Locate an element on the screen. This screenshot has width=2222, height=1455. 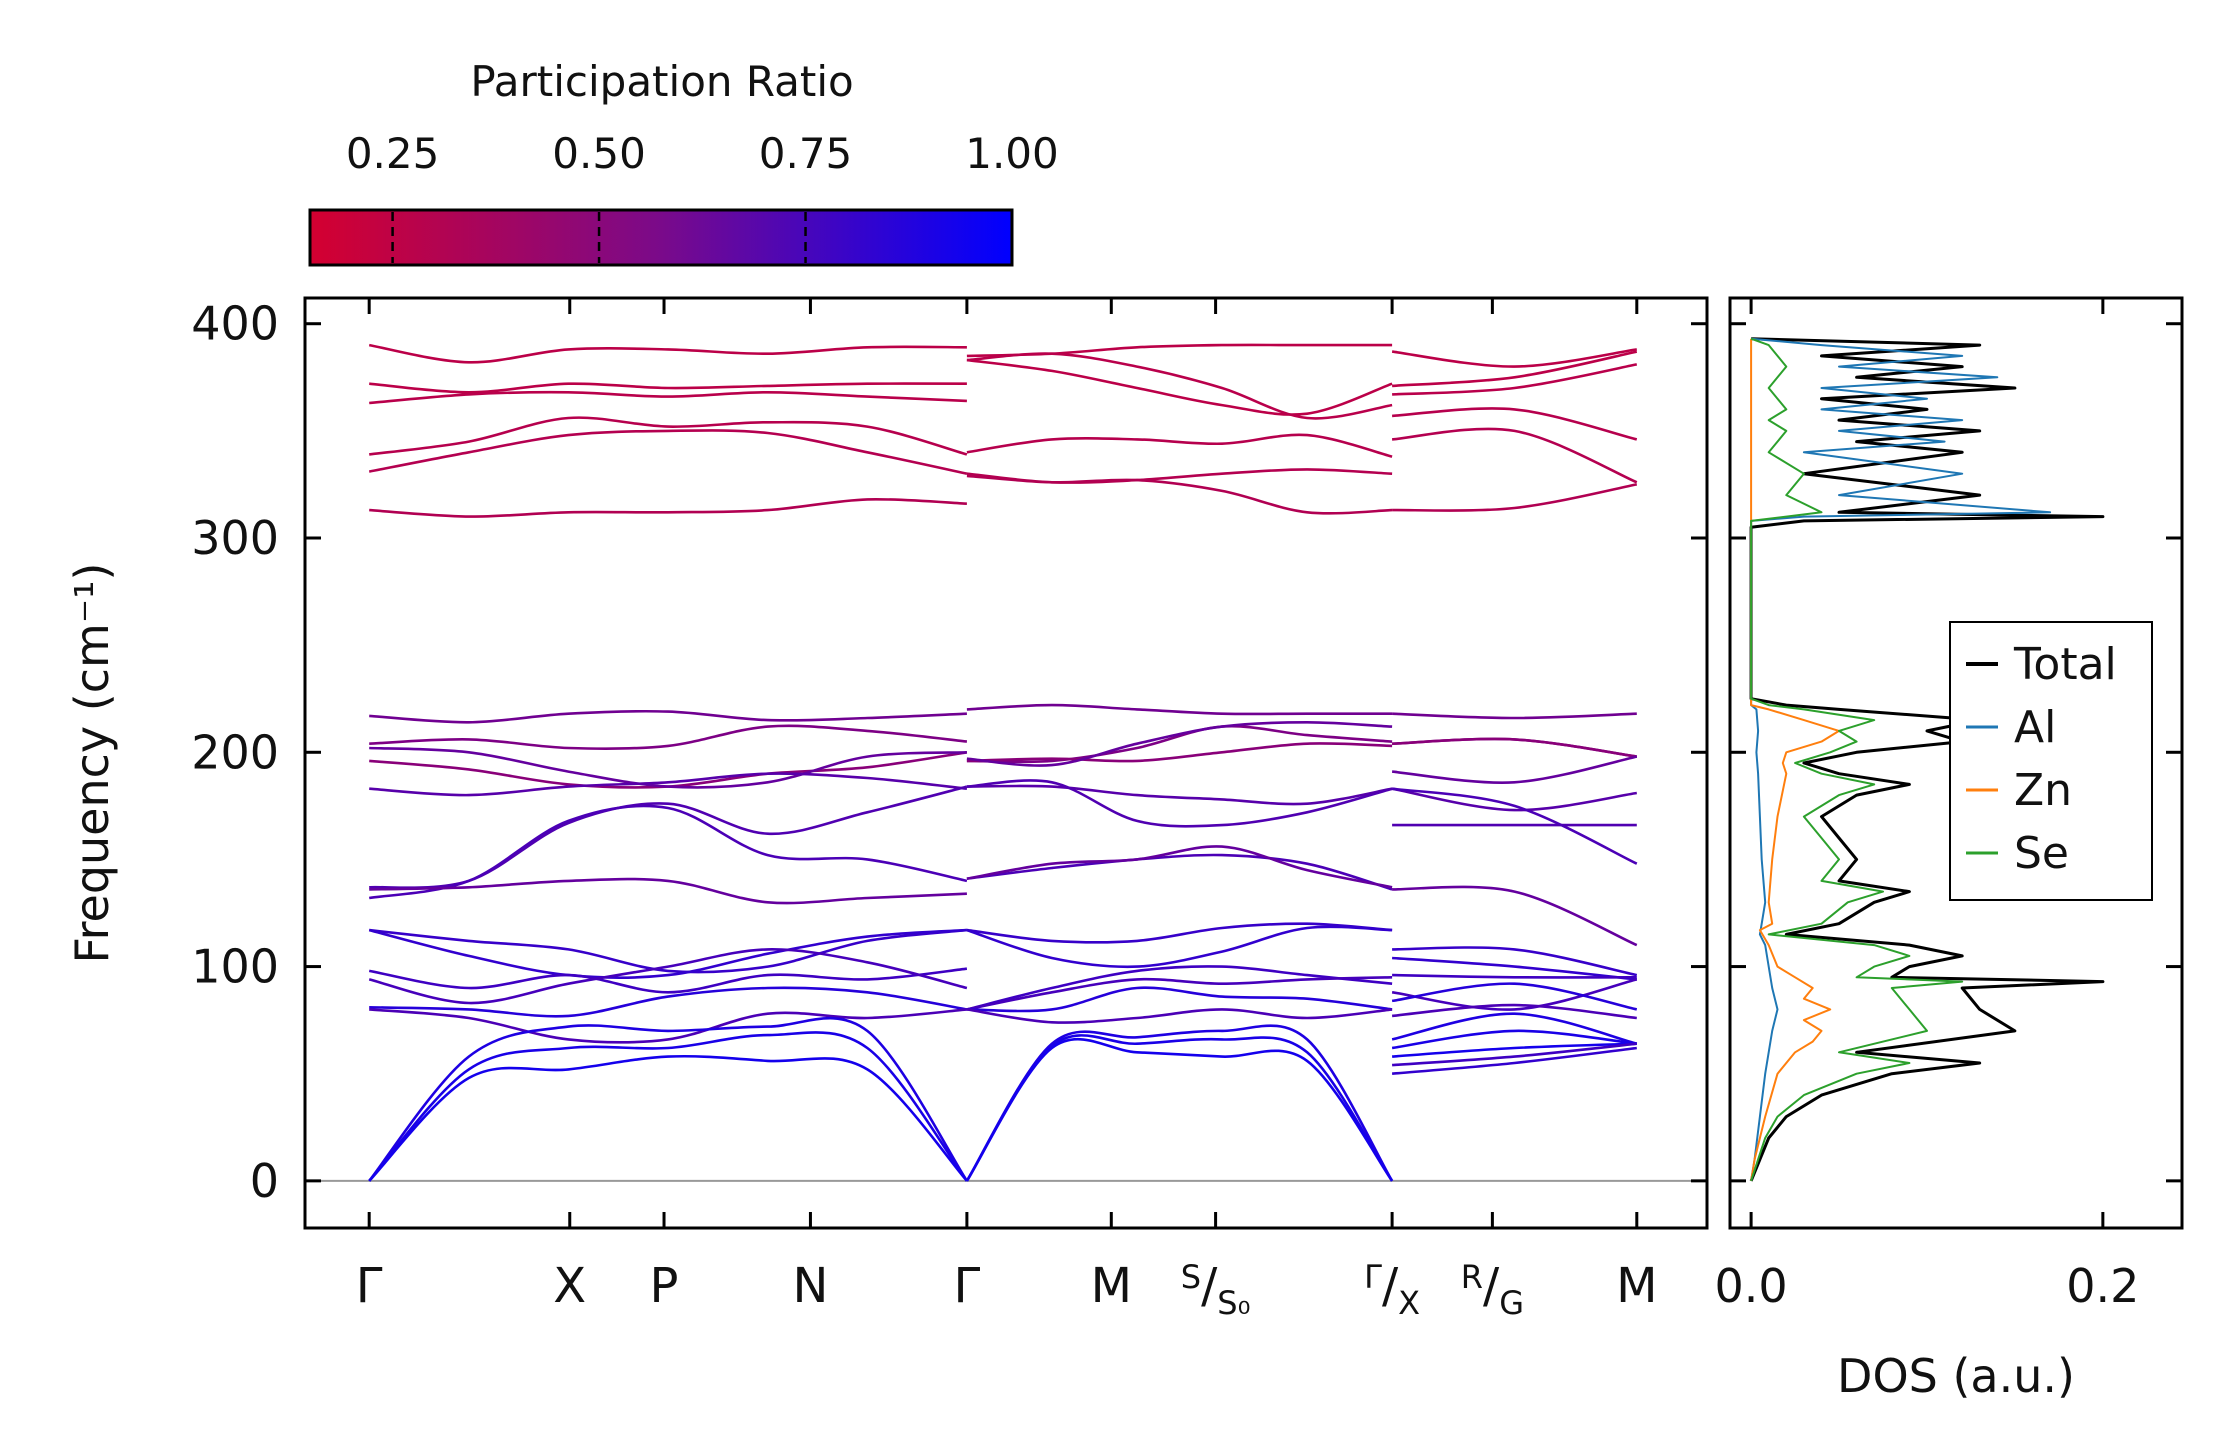
dos-panel-frame is located at coordinates (1956, 763).